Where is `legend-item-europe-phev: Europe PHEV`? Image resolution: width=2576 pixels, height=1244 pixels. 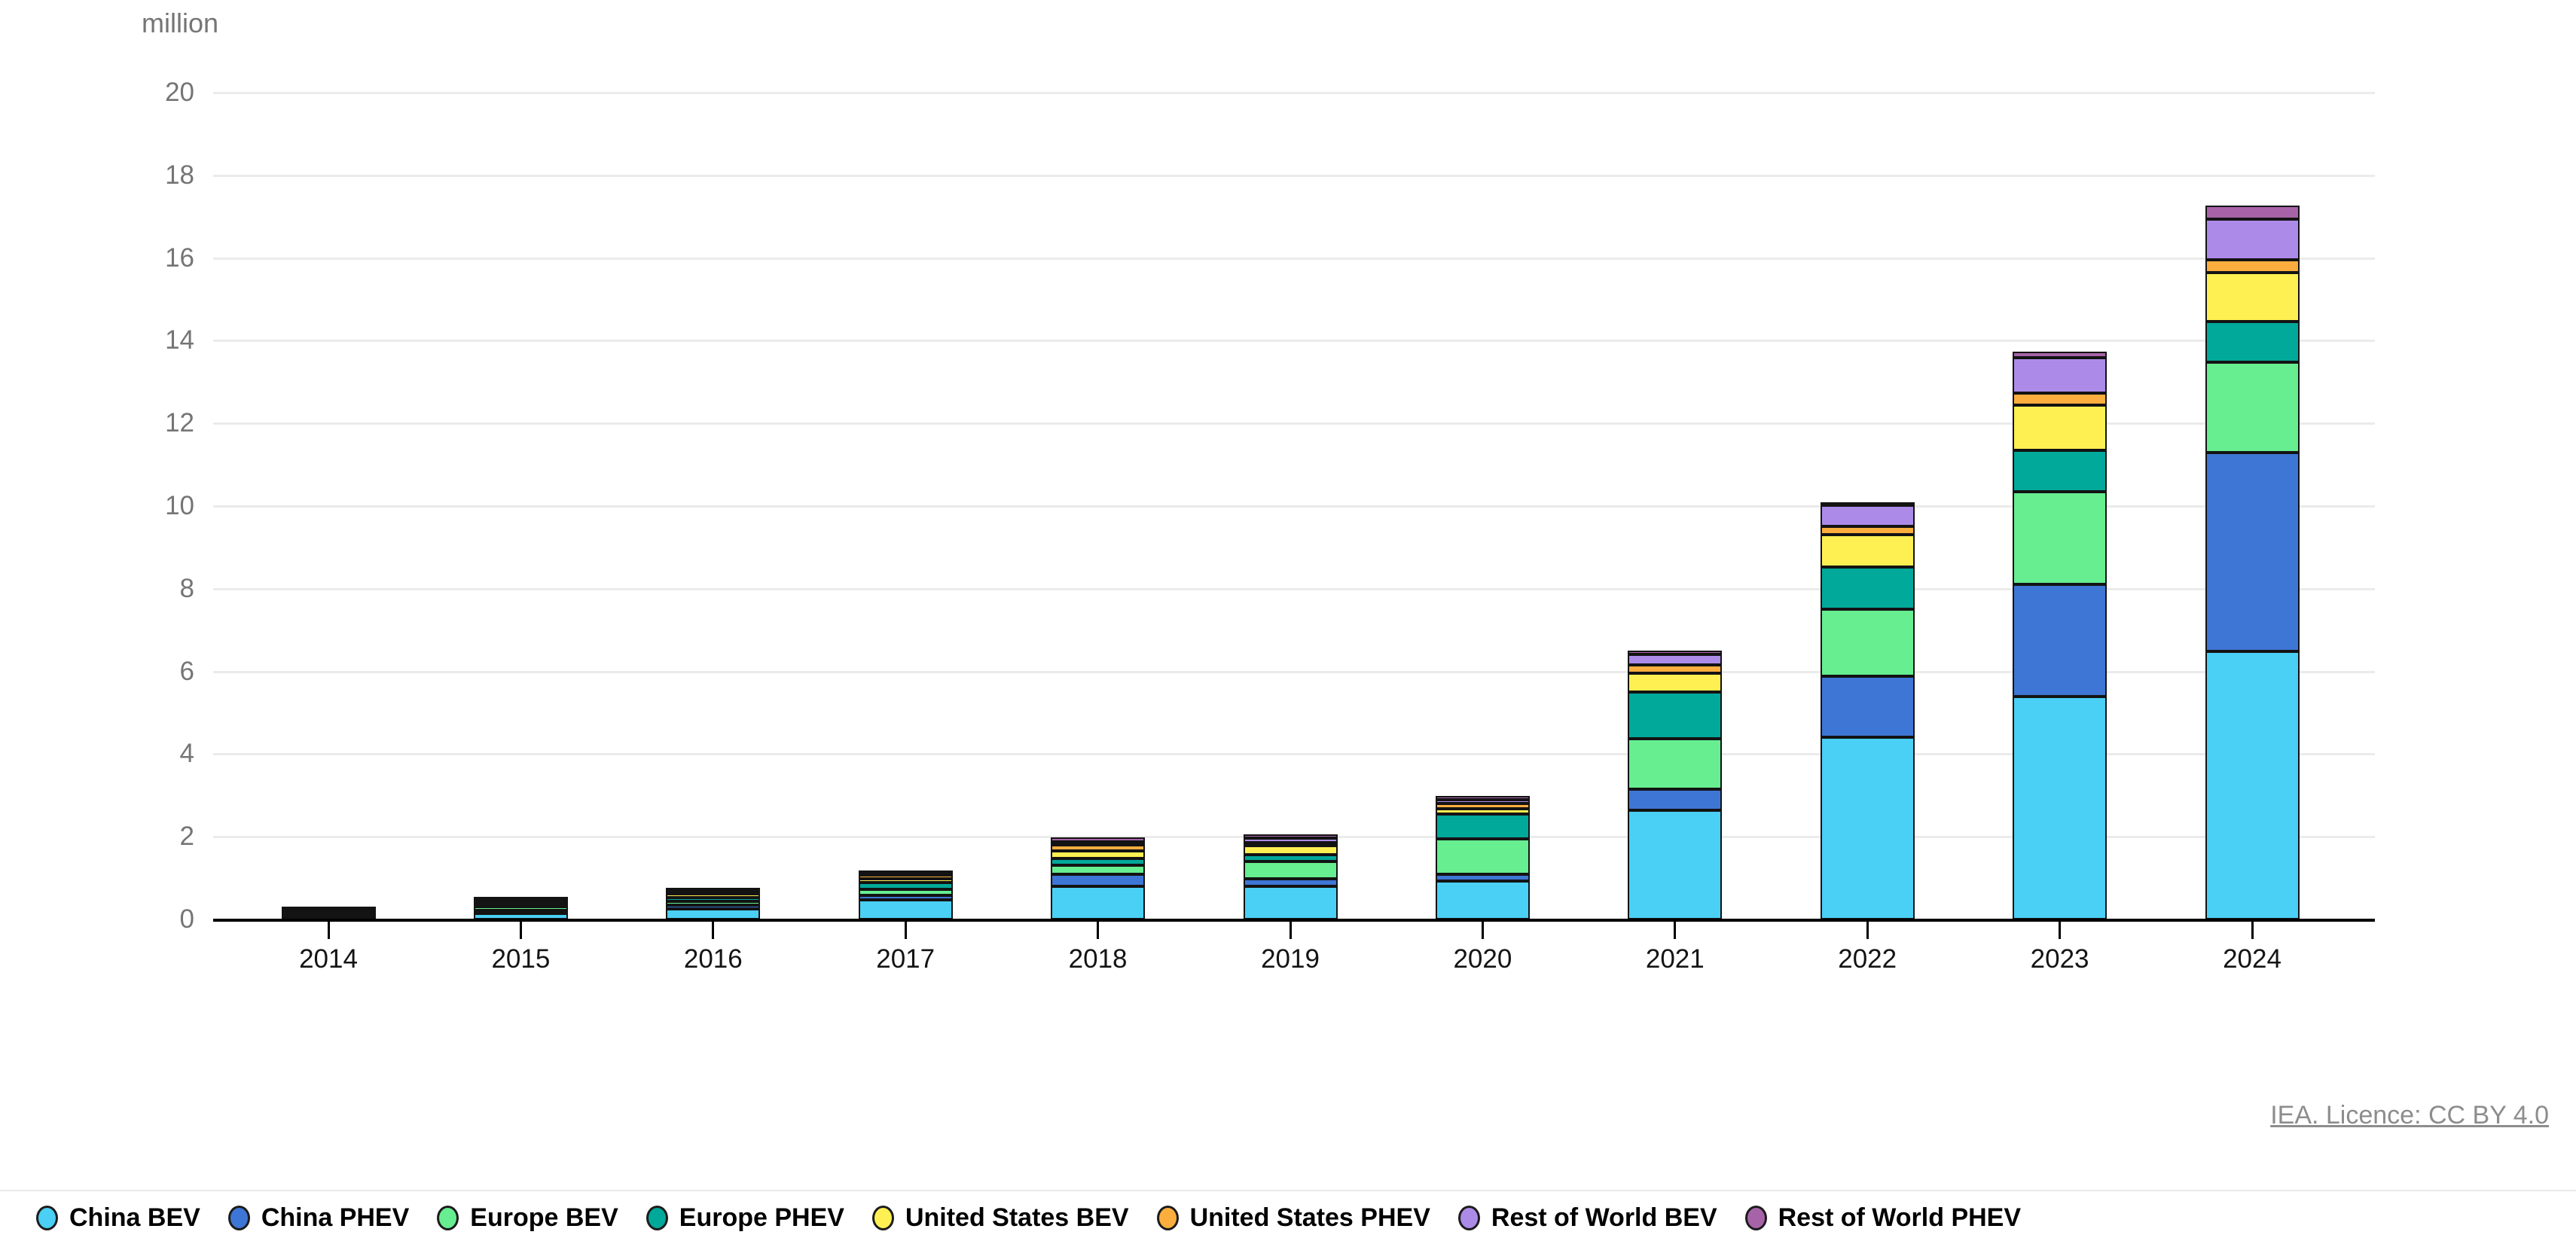 legend-item-europe-phev: Europe PHEV is located at coordinates (745, 1218).